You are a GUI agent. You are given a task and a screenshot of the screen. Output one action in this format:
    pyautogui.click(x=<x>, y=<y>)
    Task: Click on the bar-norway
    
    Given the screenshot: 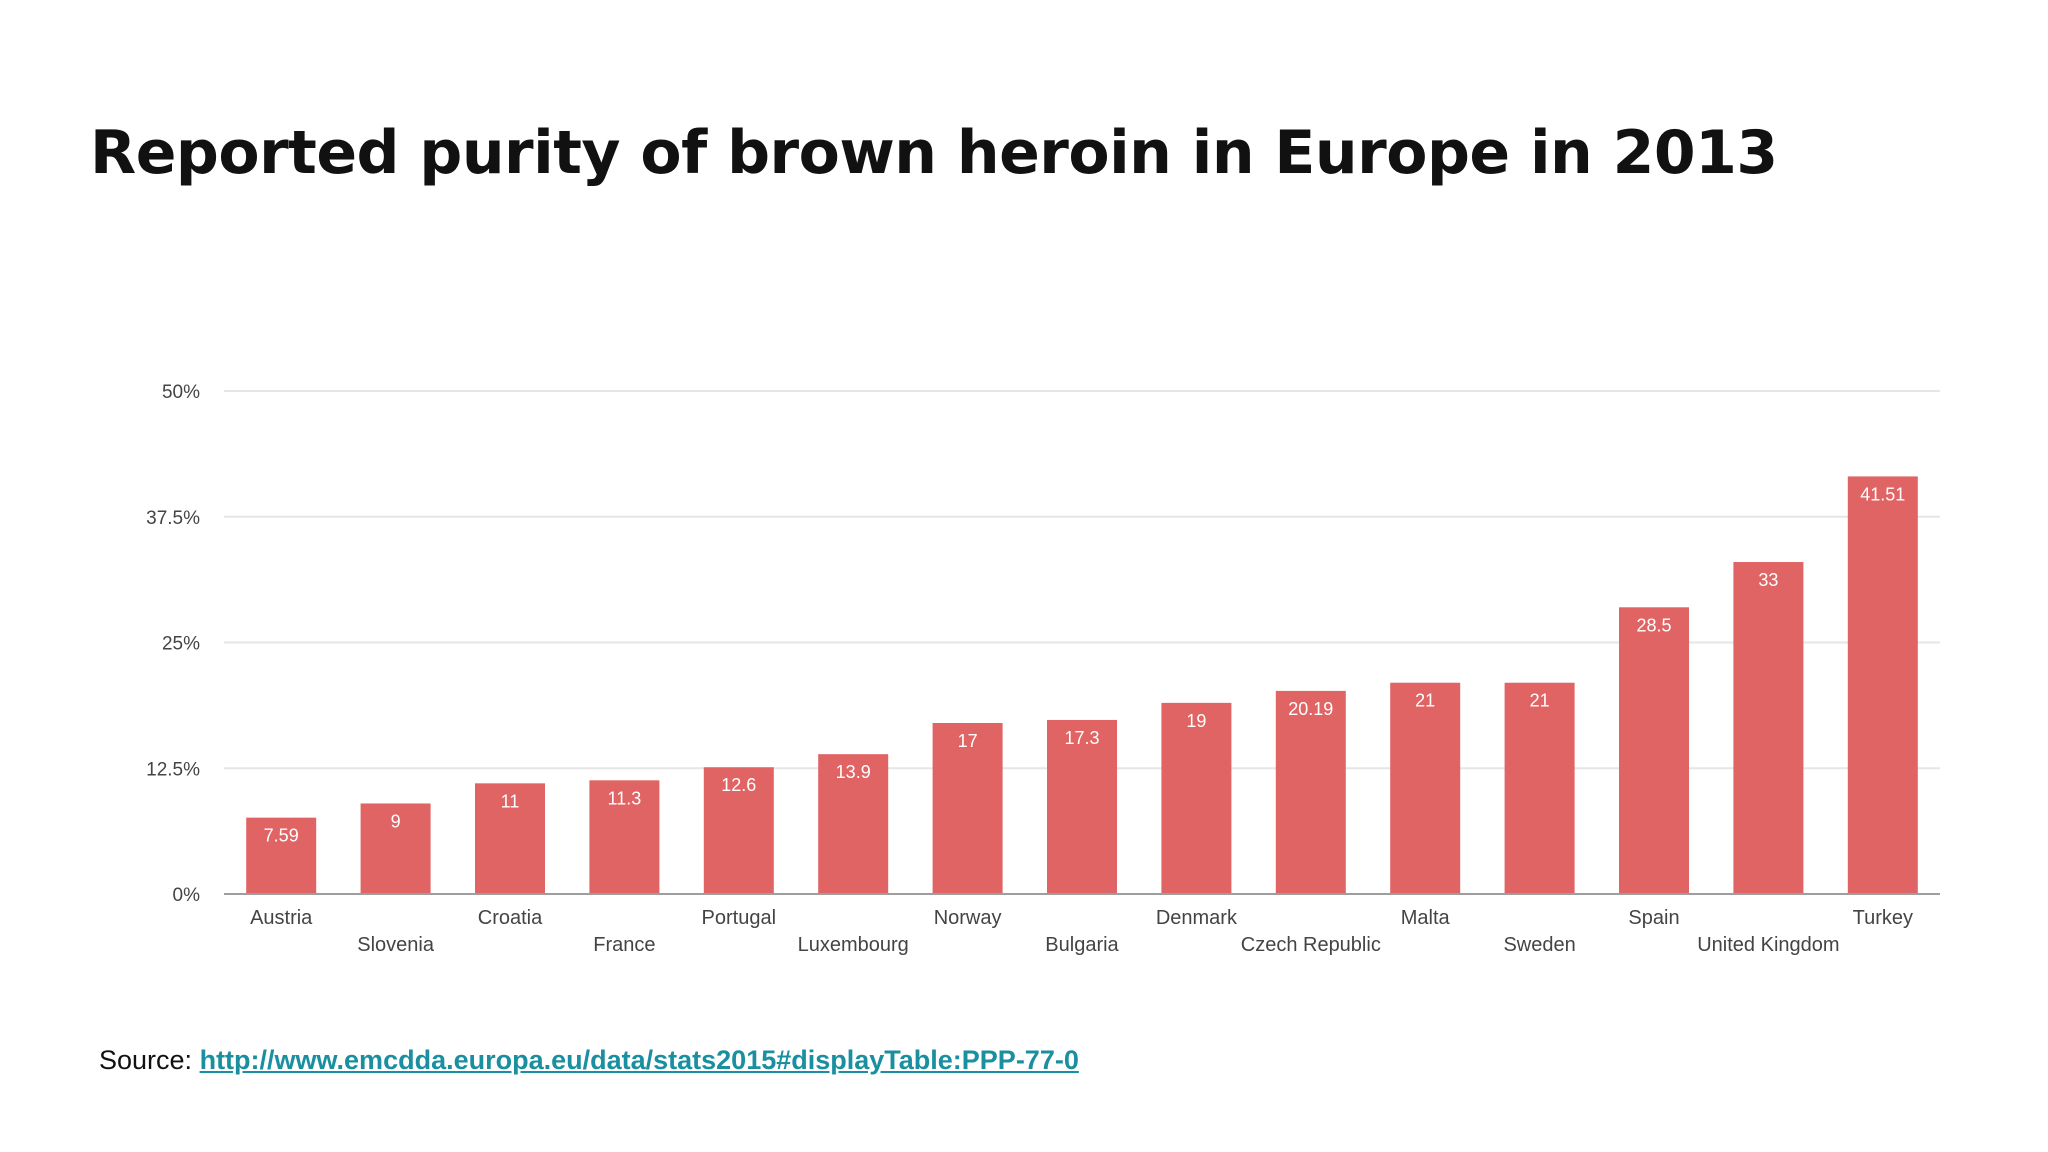 What is the action you would take?
    pyautogui.click(x=967, y=808)
    